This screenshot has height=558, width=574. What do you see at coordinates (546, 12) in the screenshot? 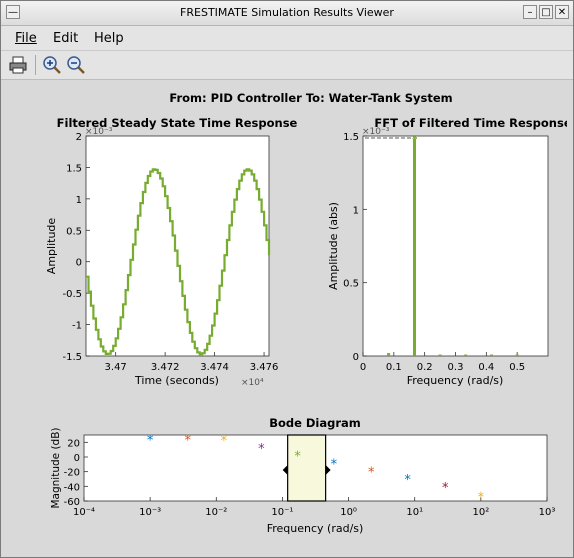
I see `maximize-button: □` at bounding box center [546, 12].